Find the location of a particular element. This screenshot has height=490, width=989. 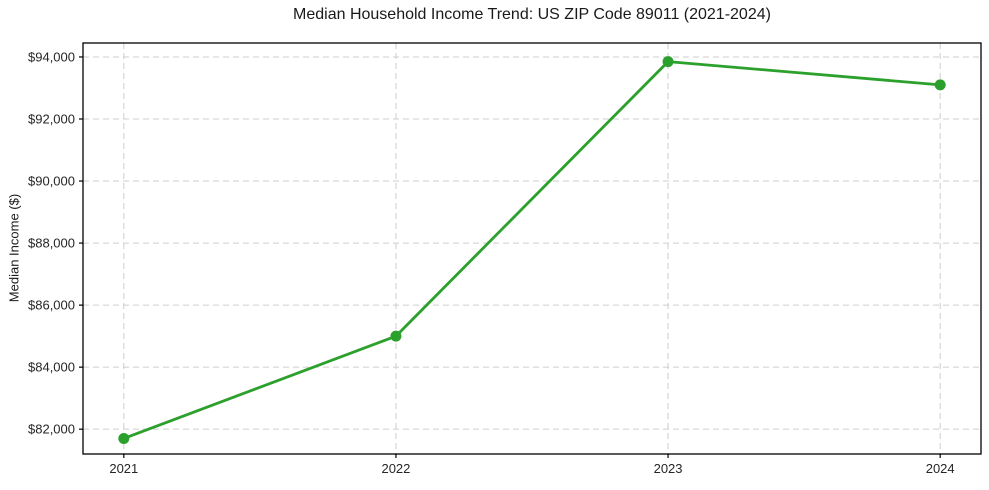

y-tick-label: $82,000 is located at coordinates (51, 429).